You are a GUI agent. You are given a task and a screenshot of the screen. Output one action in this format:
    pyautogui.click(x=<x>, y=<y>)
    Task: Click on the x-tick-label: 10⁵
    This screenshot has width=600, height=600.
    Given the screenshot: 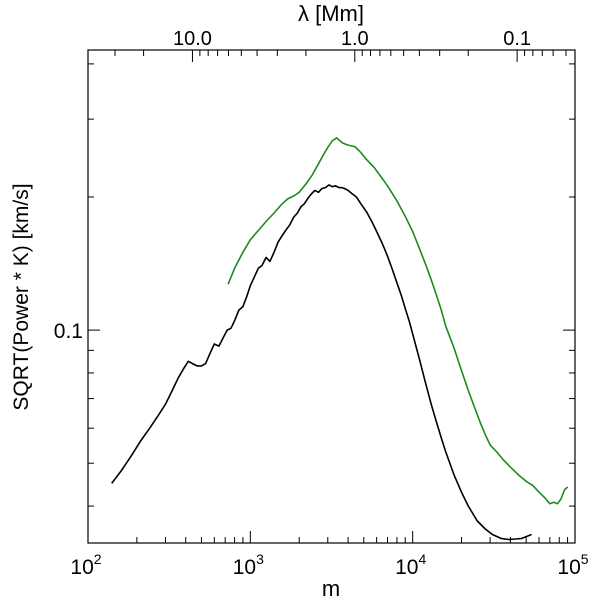 What is the action you would take?
    pyautogui.click(x=572, y=565)
    